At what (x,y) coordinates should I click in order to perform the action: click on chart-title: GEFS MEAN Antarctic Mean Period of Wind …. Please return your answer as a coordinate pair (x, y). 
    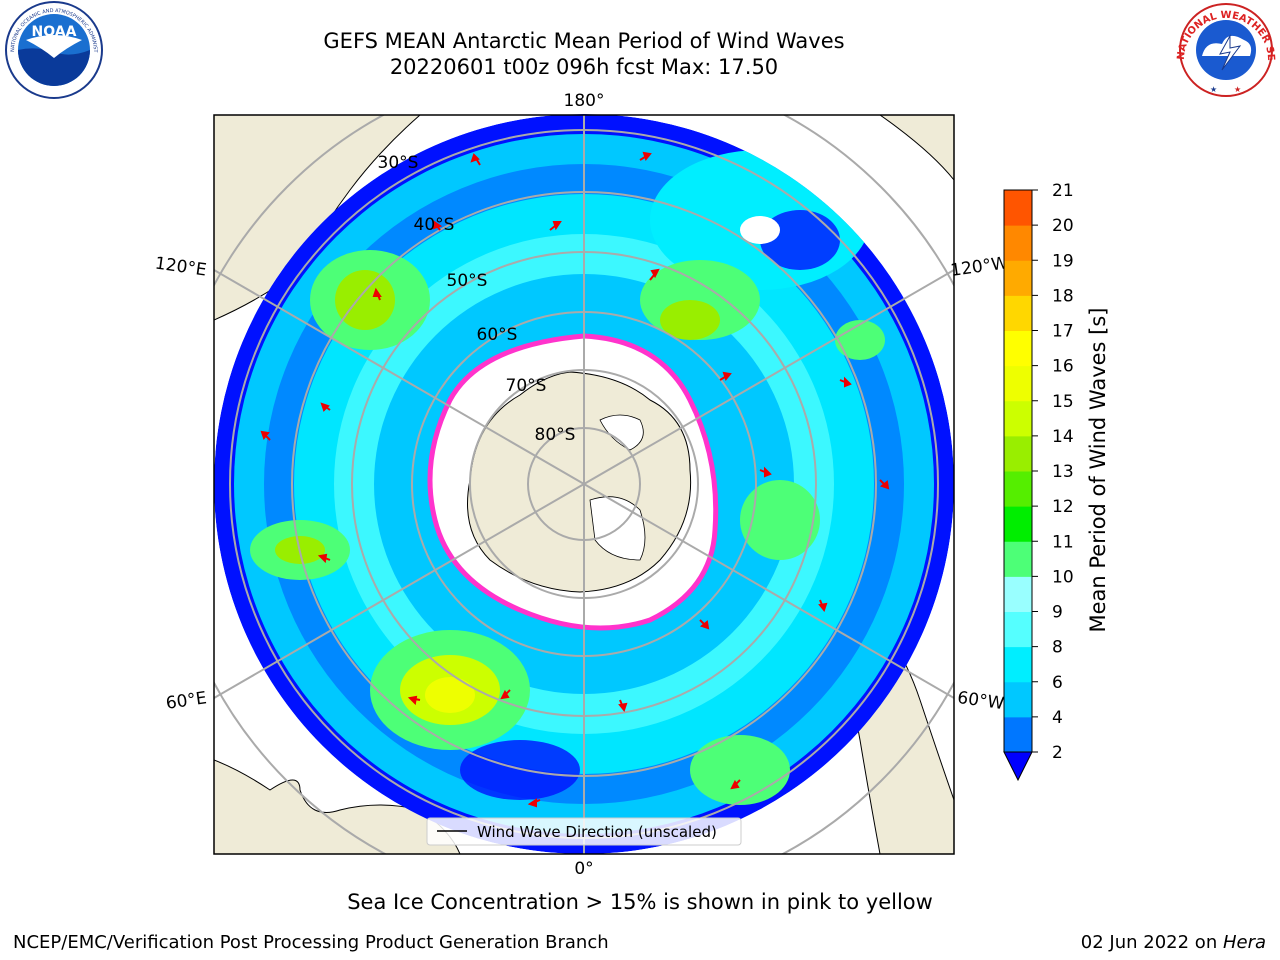
    Looking at the image, I should click on (584, 41).